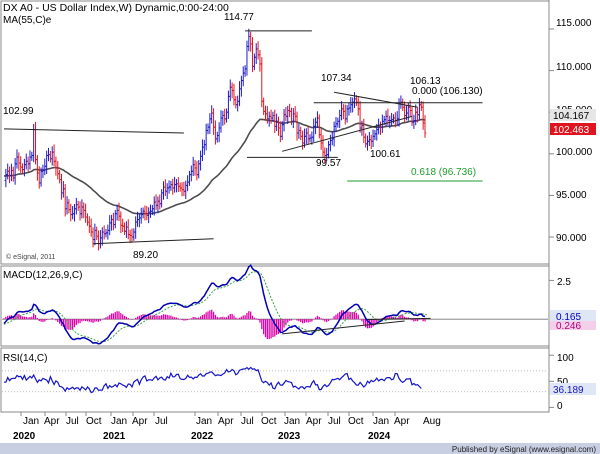 This screenshot has width=600, height=454. I want to click on rsi-tick-label: 50, so click(563, 382).